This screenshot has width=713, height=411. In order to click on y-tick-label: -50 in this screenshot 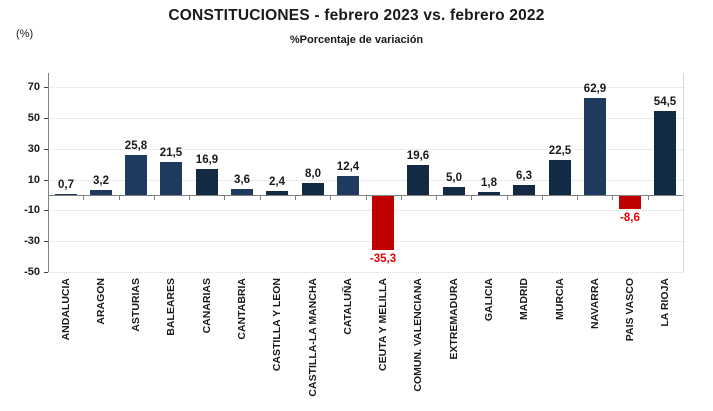, I will do `click(32, 272)`.